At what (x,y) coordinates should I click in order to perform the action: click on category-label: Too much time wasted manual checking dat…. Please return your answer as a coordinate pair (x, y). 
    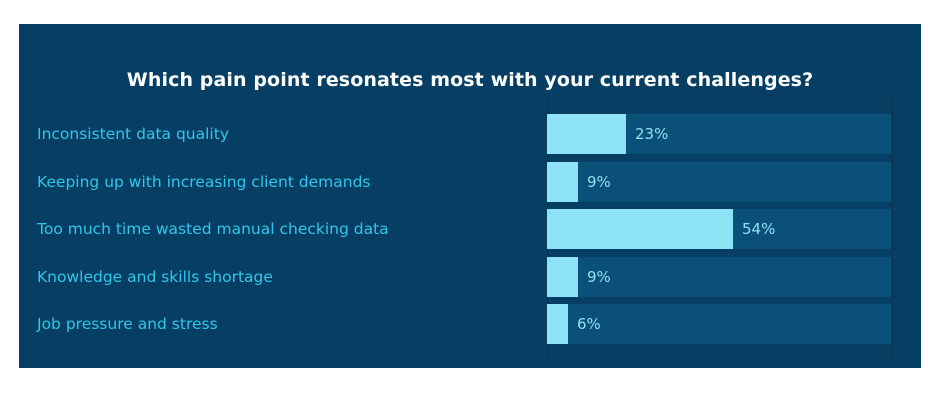
    Looking at the image, I should click on (213, 229).